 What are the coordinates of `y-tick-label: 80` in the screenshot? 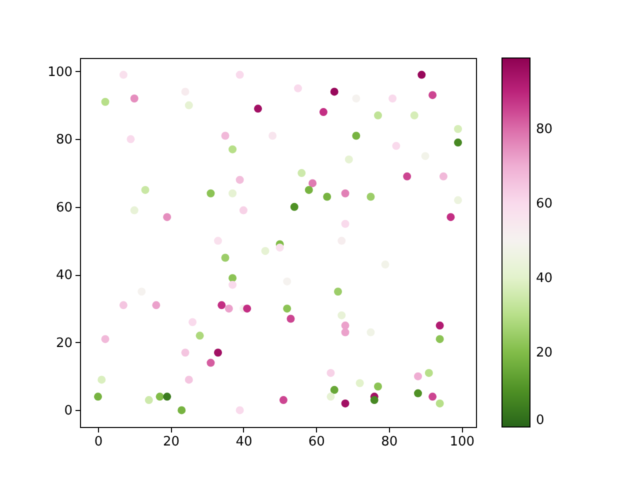 It's located at (64, 140).